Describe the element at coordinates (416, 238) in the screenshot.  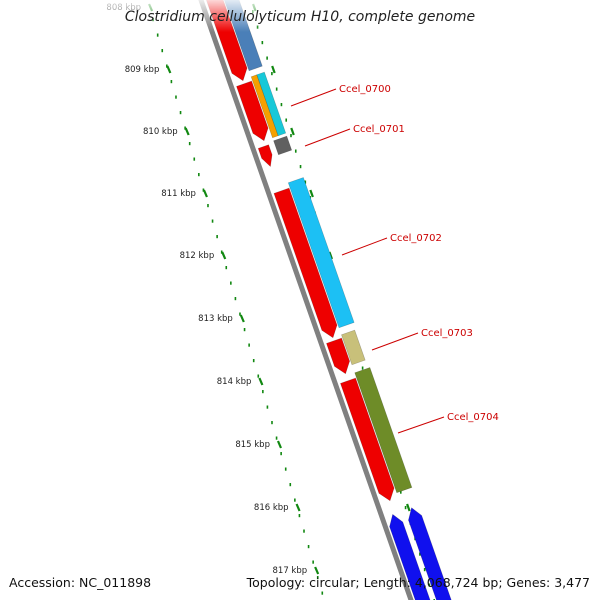
I see `gene-label: Ccel_0702` at that location.